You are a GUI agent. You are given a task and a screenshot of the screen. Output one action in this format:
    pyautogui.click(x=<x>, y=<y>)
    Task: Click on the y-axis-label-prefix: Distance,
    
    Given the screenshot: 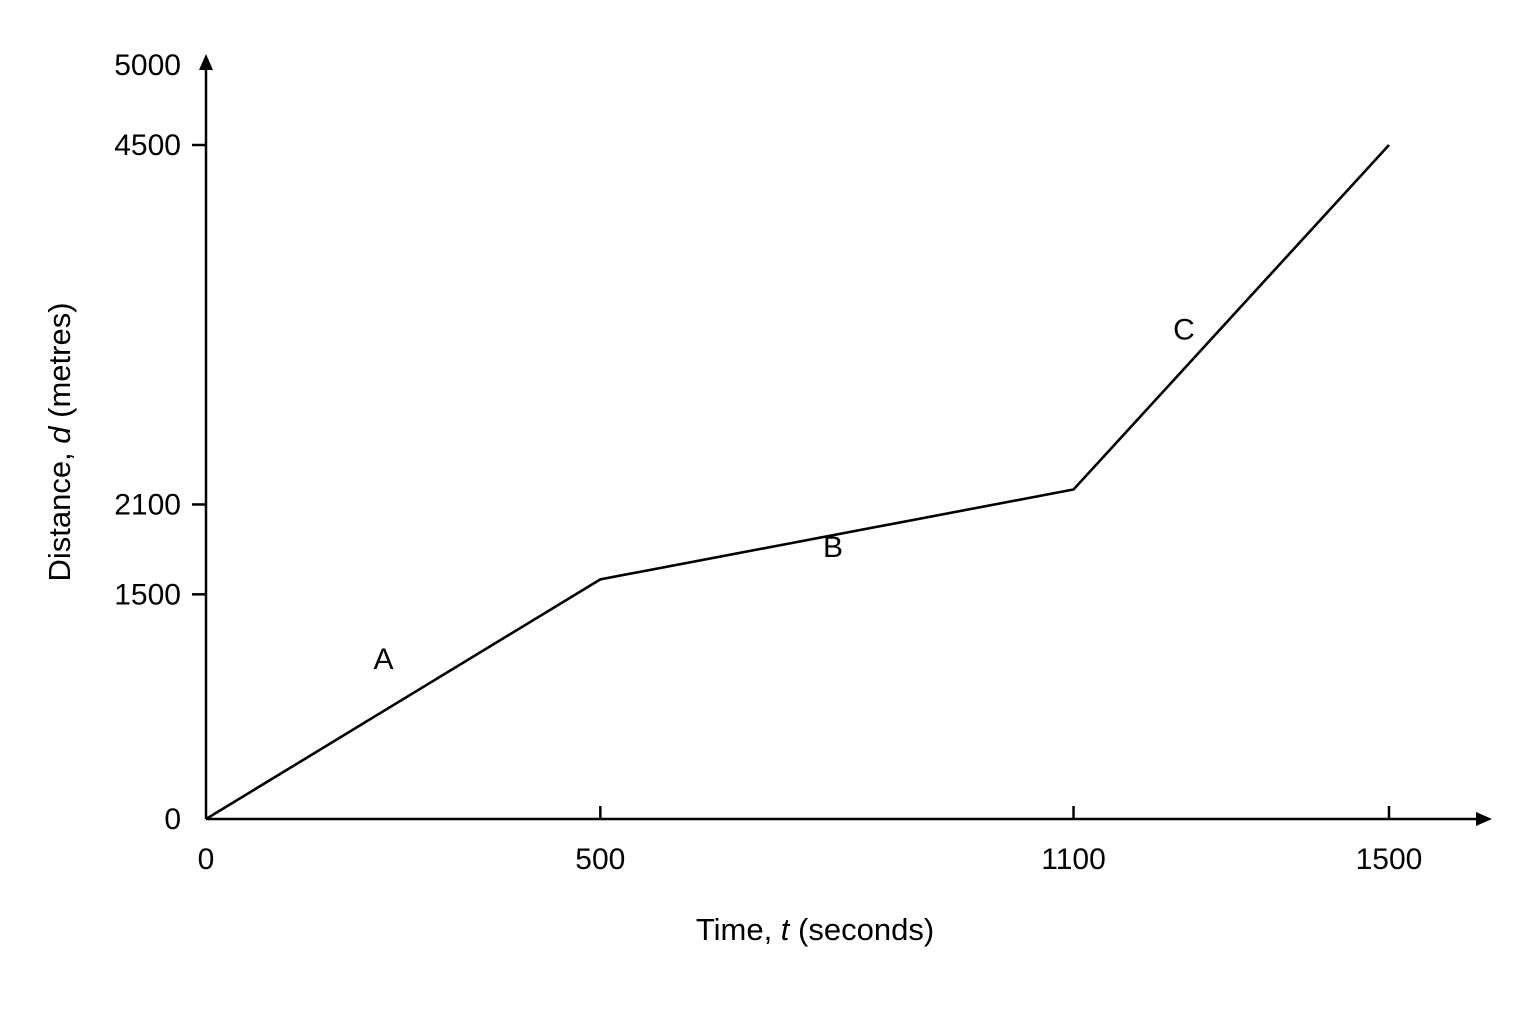 What is the action you would take?
    pyautogui.click(x=59, y=513)
    